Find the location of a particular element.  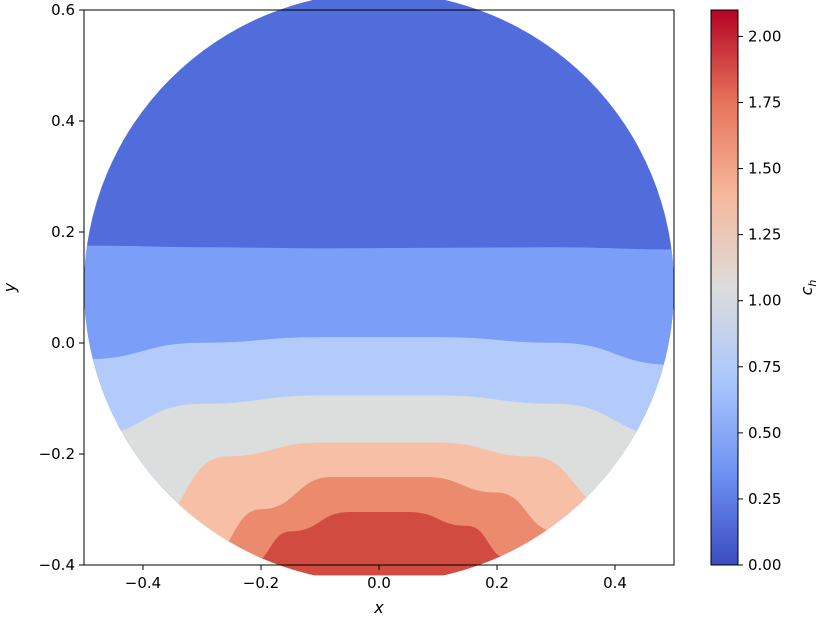

y-tick-label: −0.2 is located at coordinates (57, 454).